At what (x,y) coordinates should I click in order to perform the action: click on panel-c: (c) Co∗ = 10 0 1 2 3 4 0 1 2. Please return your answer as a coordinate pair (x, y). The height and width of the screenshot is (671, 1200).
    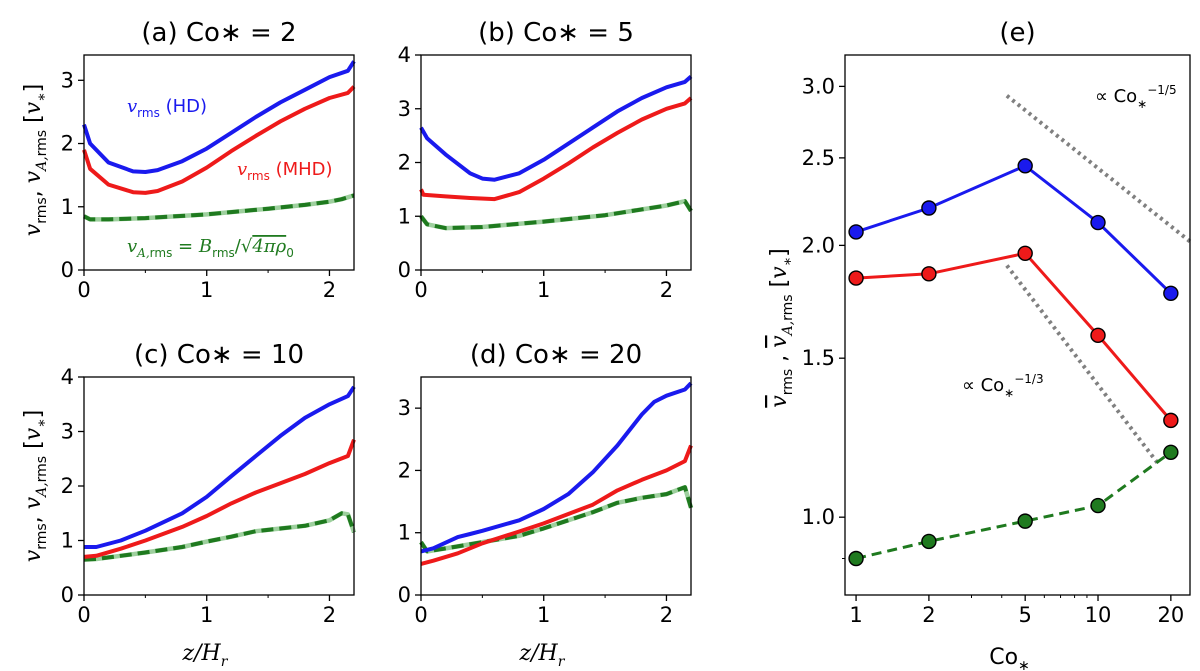
    Looking at the image, I should click on (209, 483).